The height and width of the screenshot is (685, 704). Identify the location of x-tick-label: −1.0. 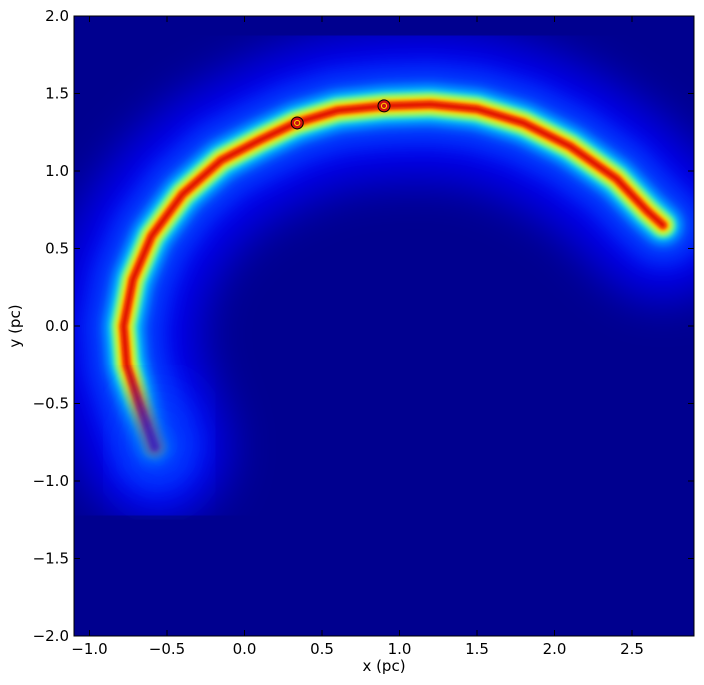
(89, 649).